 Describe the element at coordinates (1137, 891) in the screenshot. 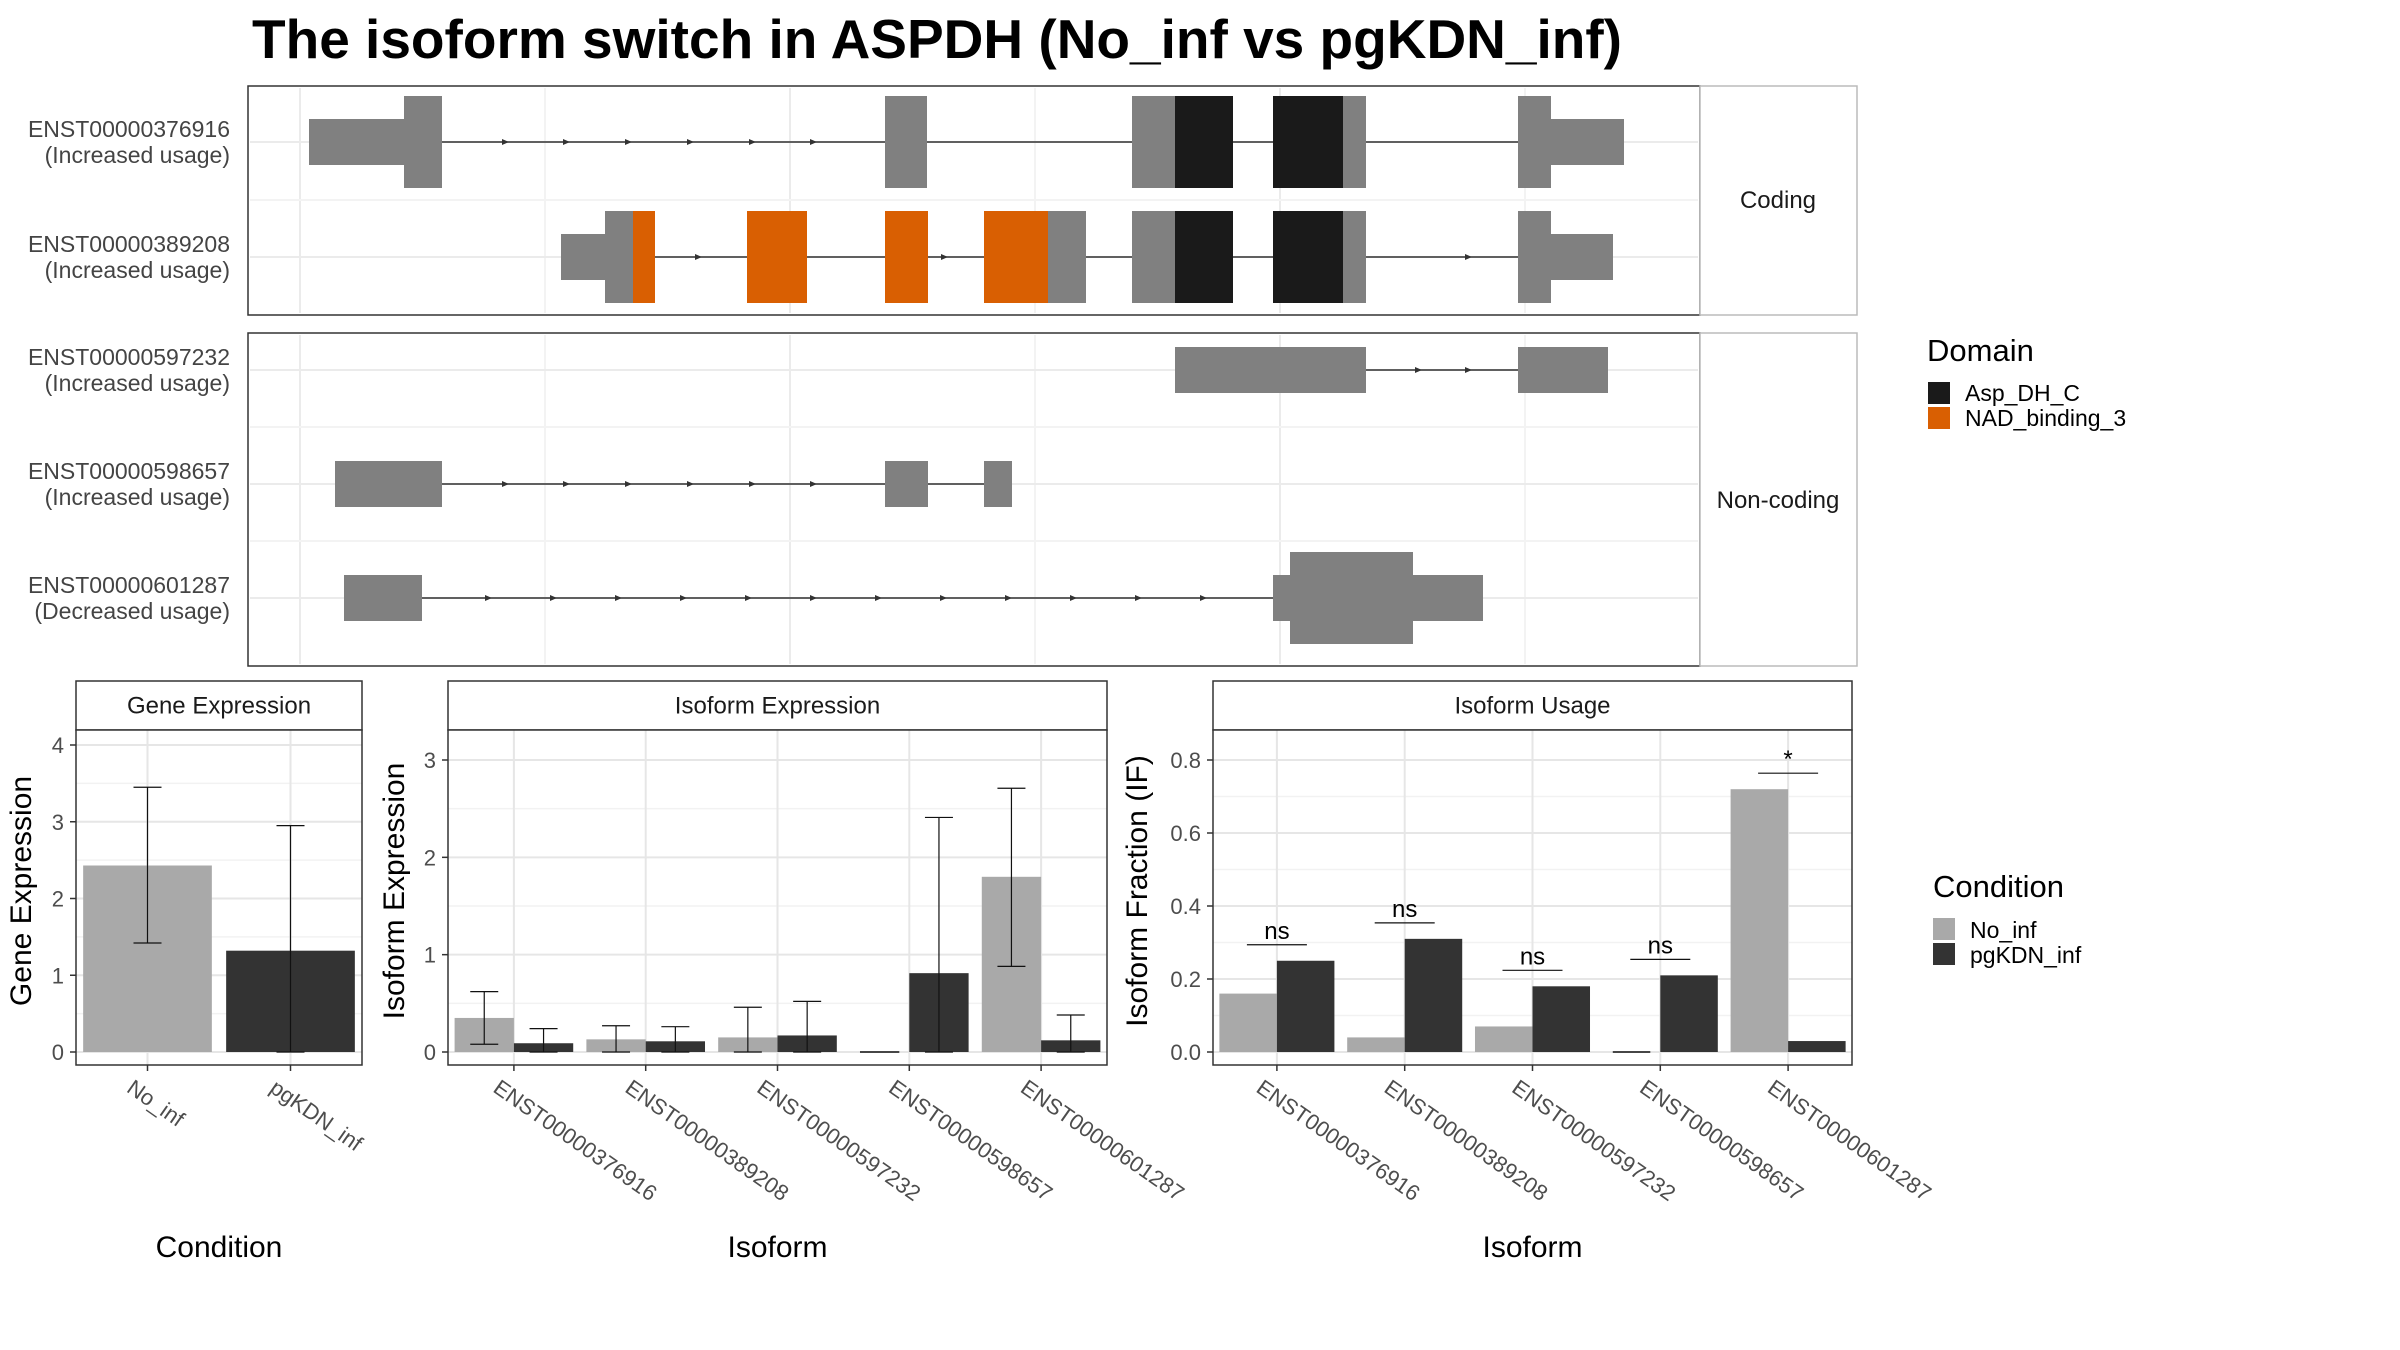

I see `y-axis-title: Isoform Fraction (IF)` at that location.